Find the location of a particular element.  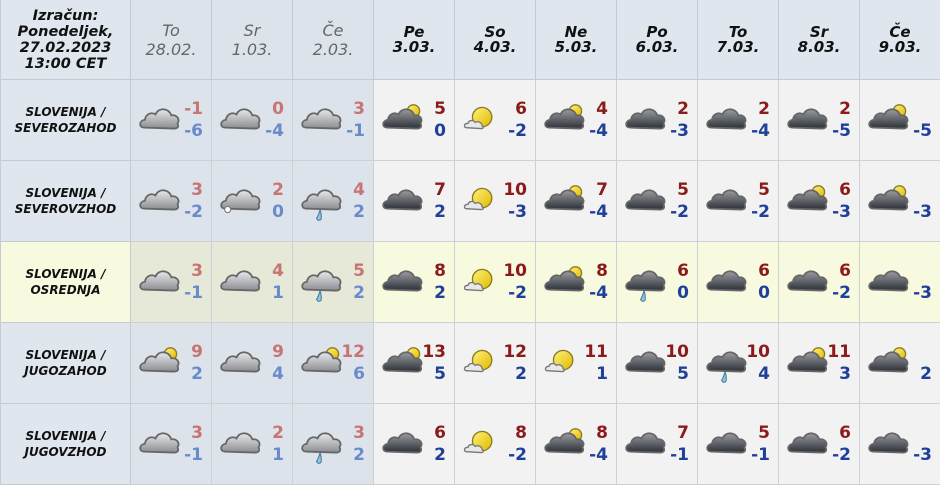

forecast-cell: 10 -3 is located at coordinates (495, 201).